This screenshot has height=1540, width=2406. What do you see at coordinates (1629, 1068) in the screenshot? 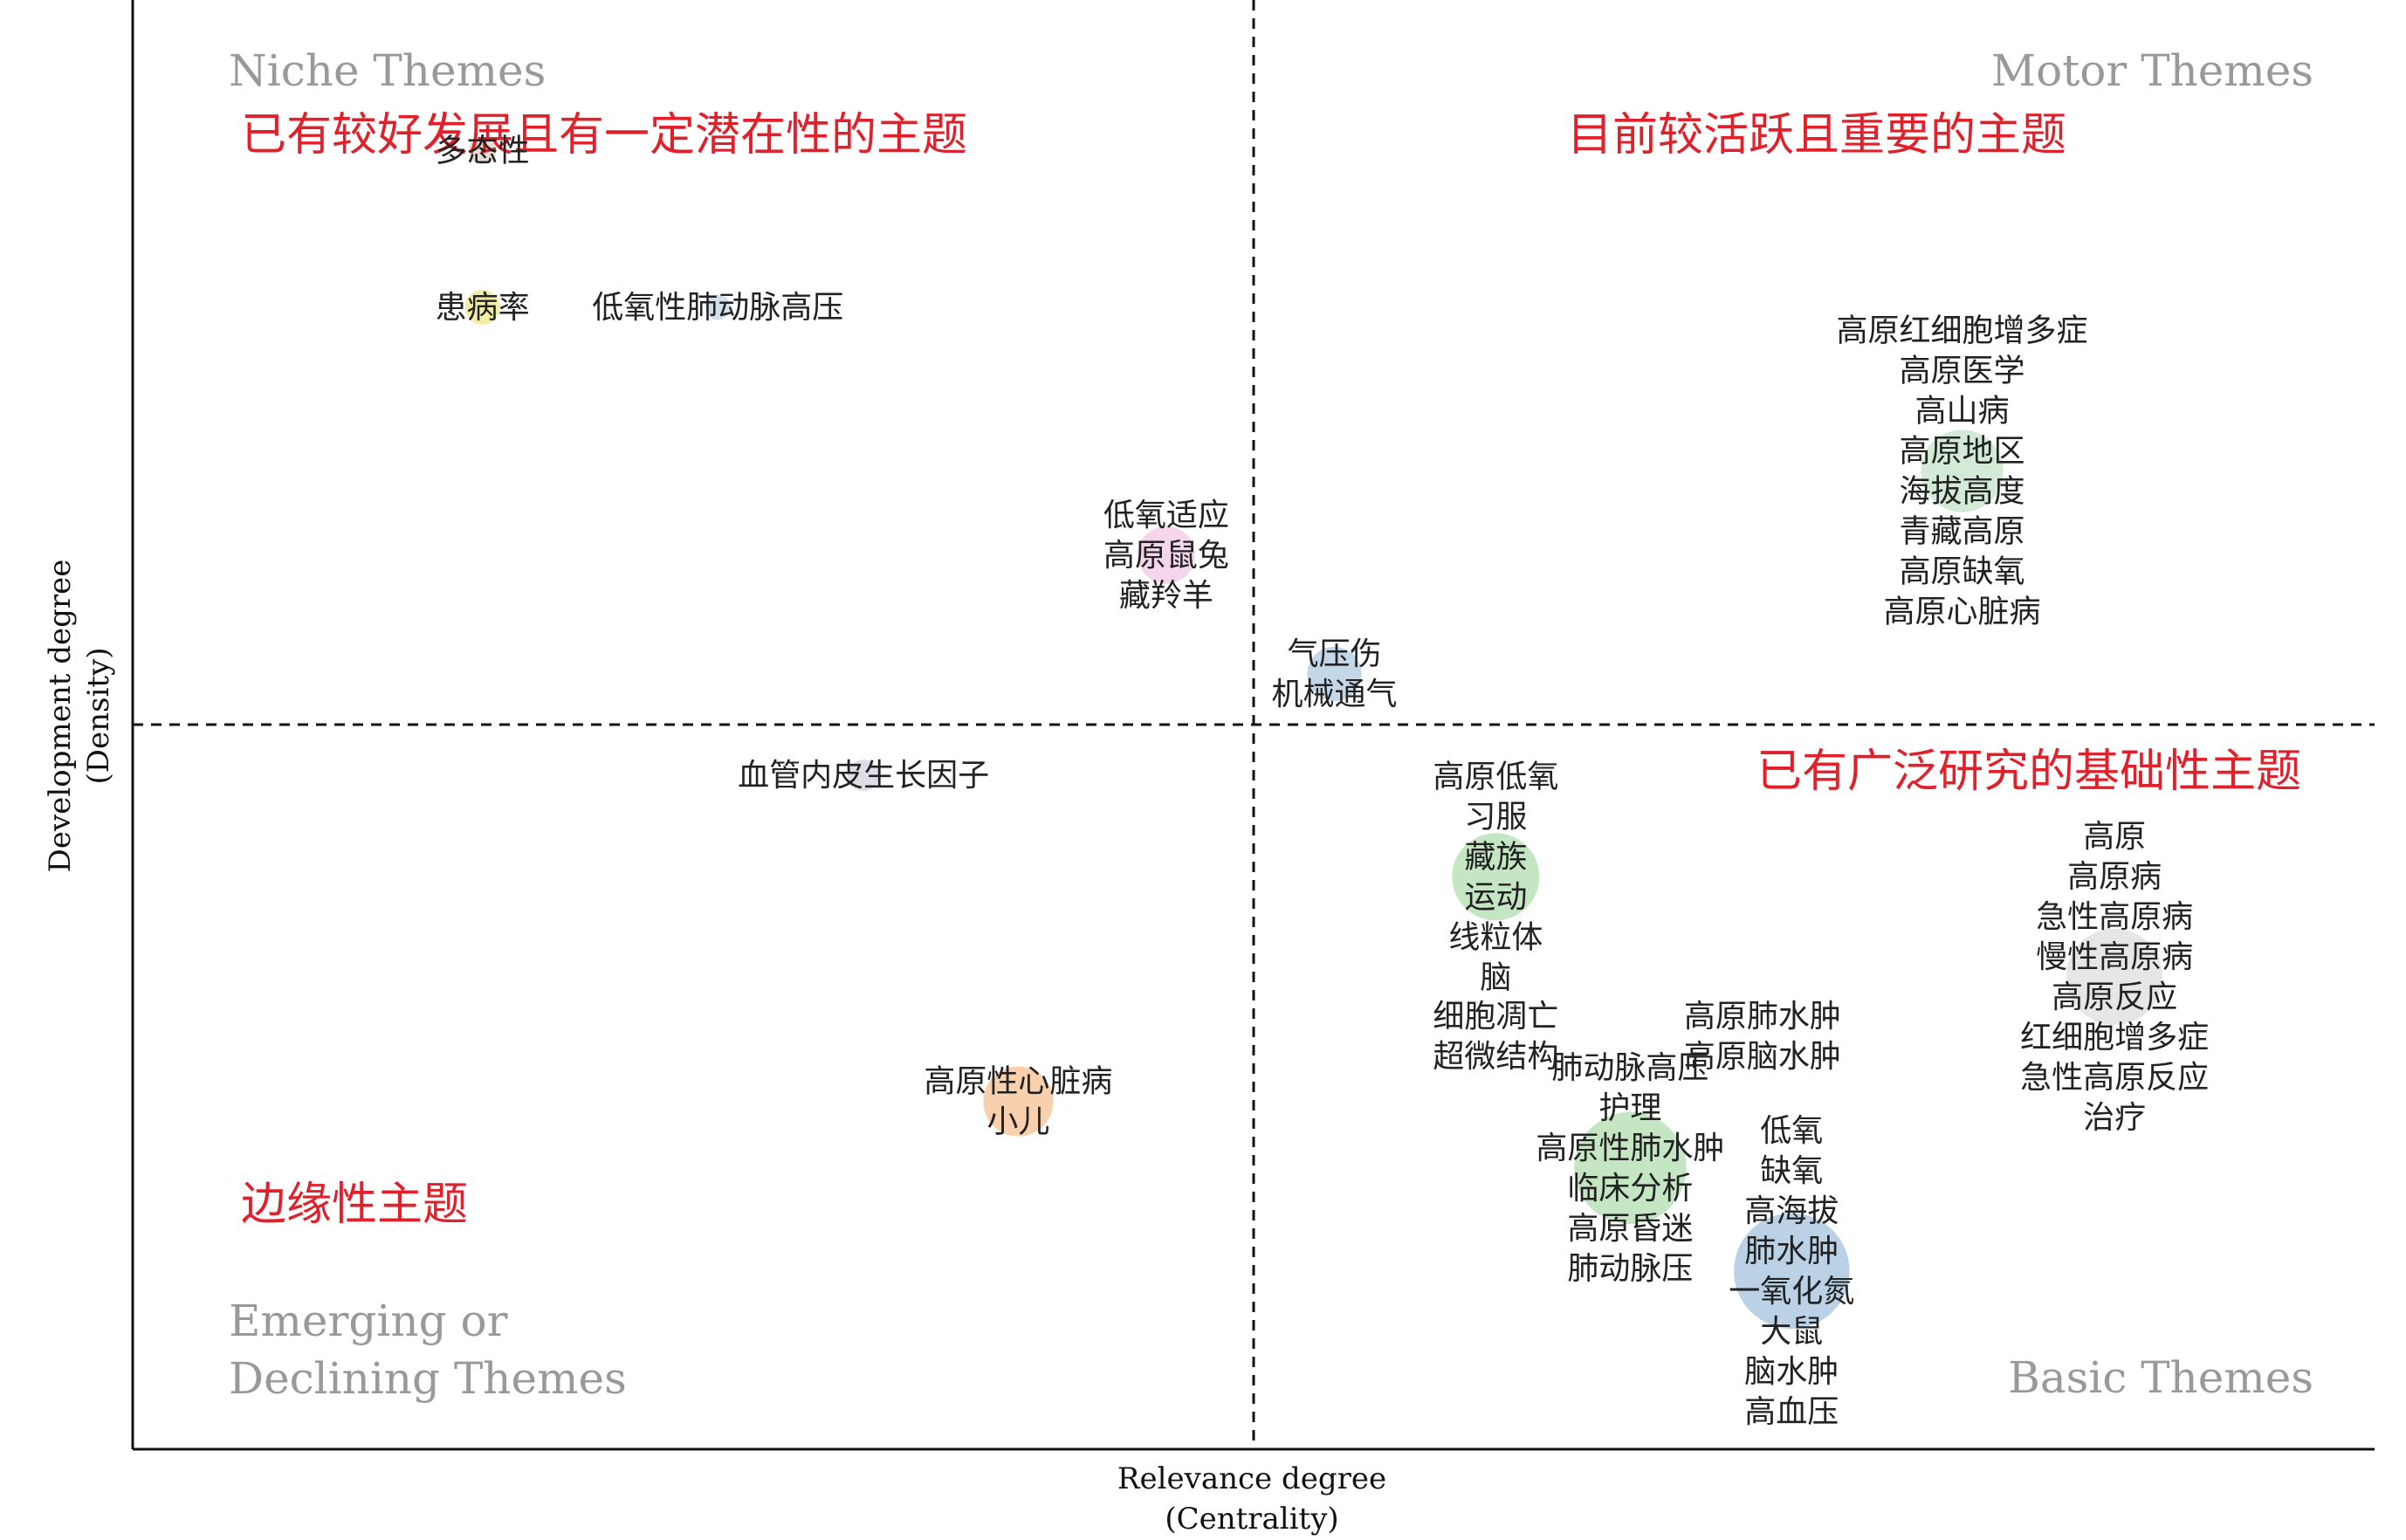
I see `cluster-keyword: 肺动脉高压` at bounding box center [1629, 1068].